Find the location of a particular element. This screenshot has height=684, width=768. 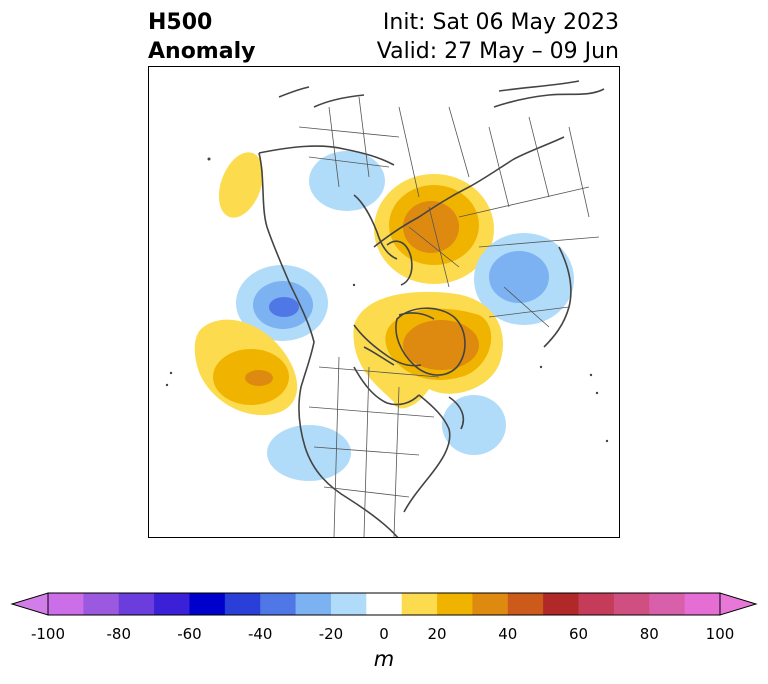

anomaly-positive-arctic-greenland is located at coordinates (428, 350).